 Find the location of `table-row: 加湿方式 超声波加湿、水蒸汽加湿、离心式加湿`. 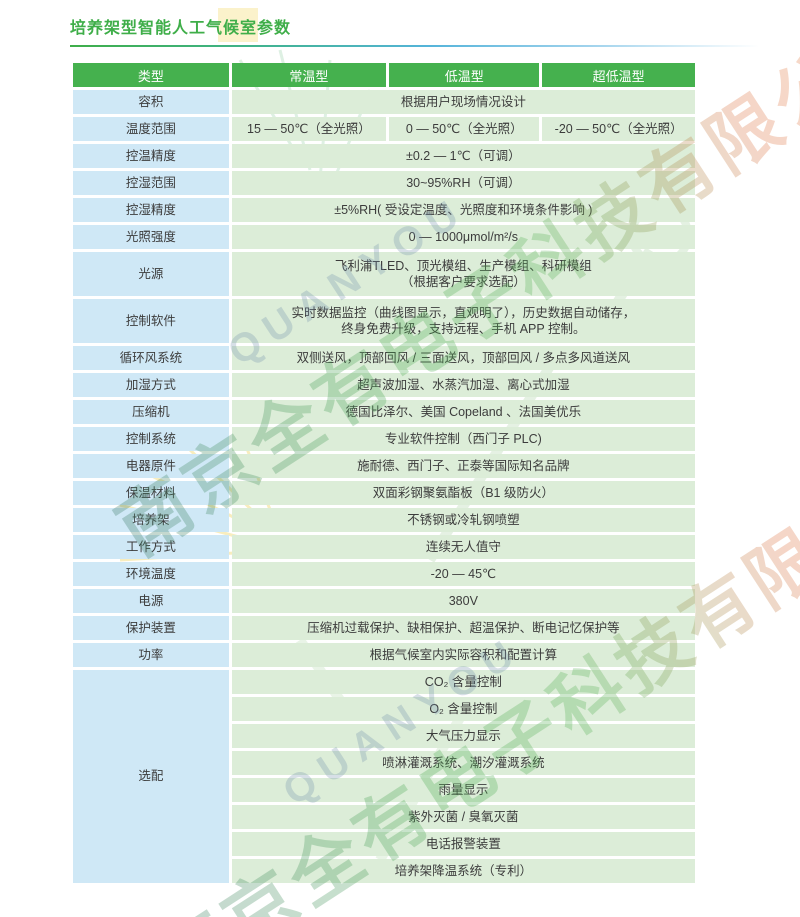

table-row: 加湿方式 超声波加湿、水蒸汽加湿、离心式加湿 is located at coordinates (384, 385).